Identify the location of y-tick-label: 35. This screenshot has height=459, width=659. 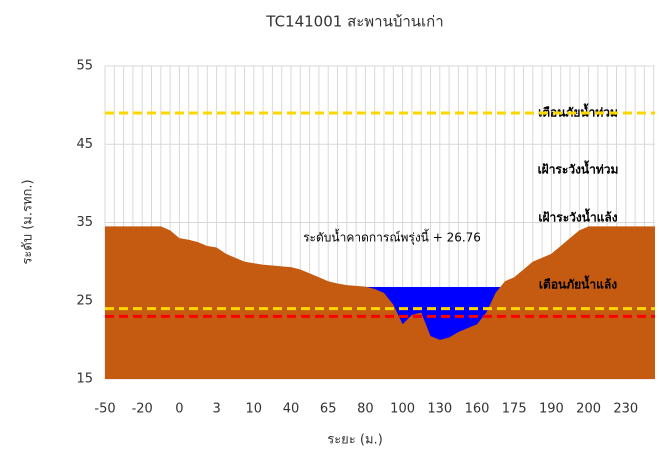
(84, 222).